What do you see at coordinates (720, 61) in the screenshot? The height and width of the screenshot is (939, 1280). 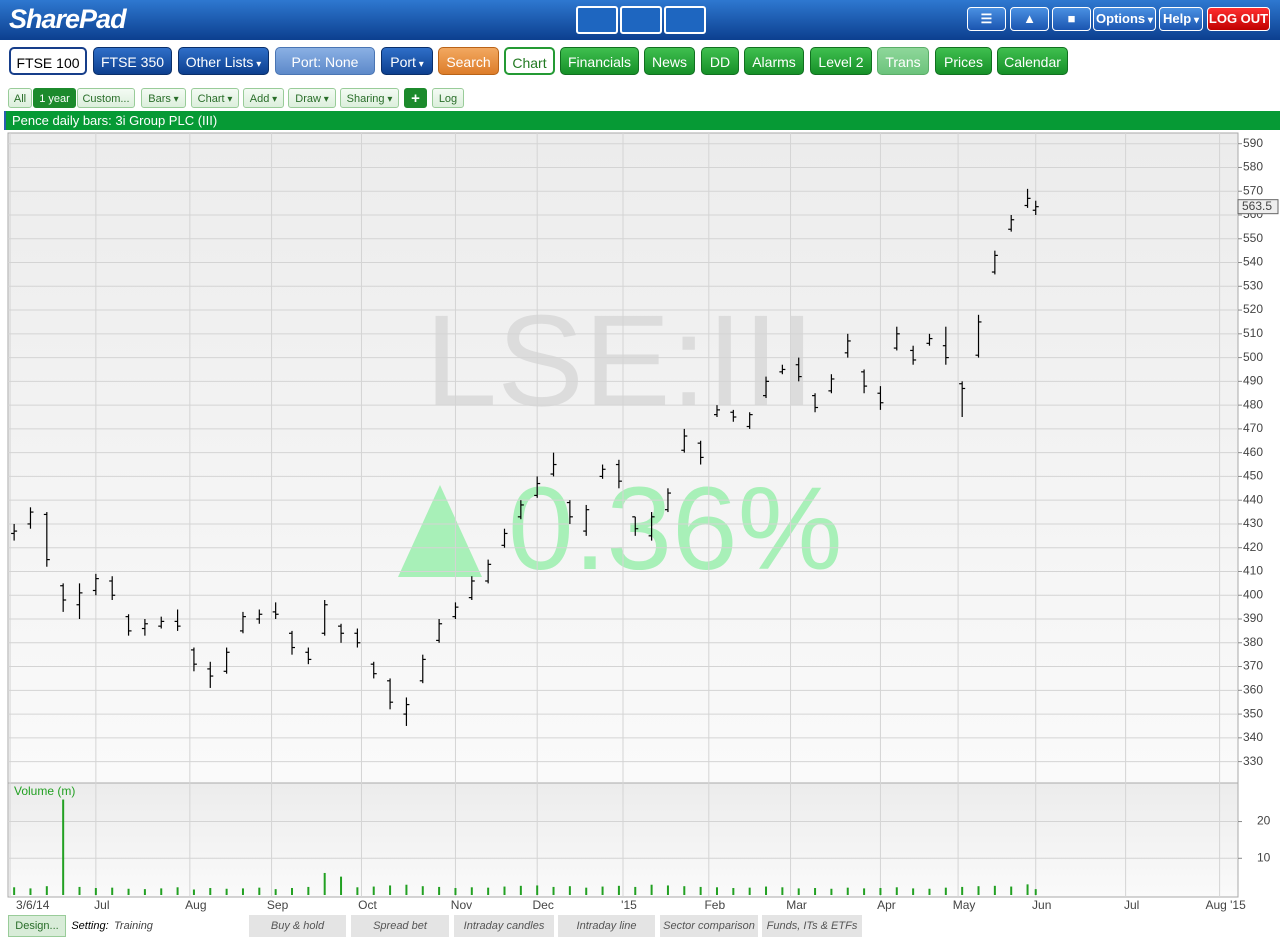 I see `nav-button: DD` at bounding box center [720, 61].